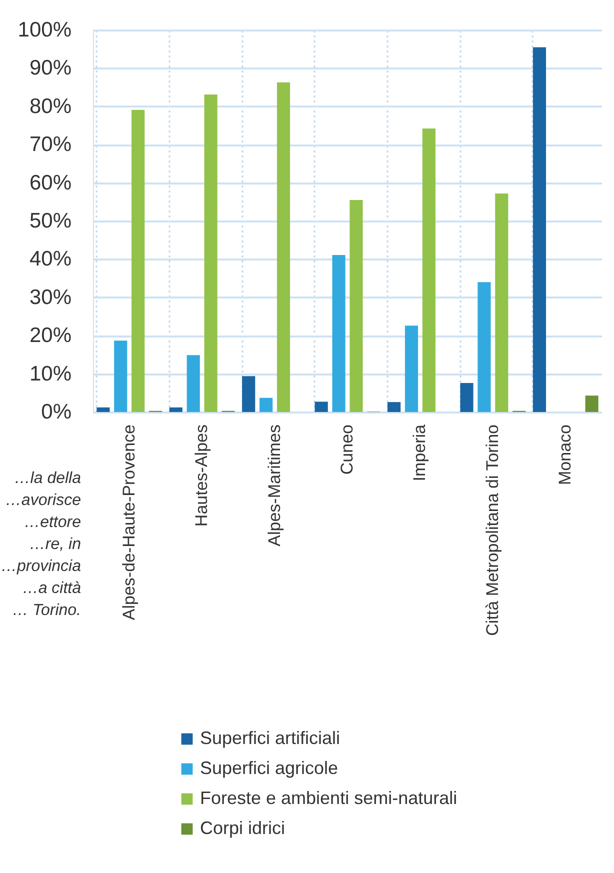 This screenshot has height=873, width=614. What do you see at coordinates (41, 544) in the screenshot?
I see `text: …la della …avorisce …ettore …re, in …provincia …a città … Torino.` at bounding box center [41, 544].